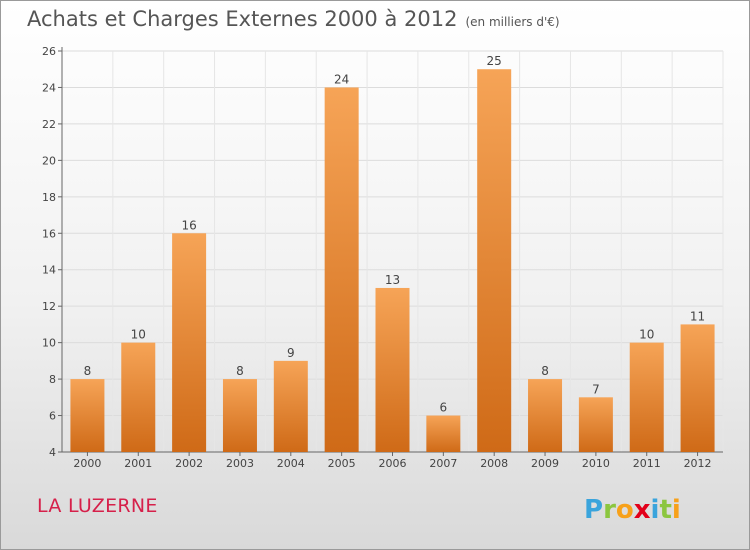 This screenshot has width=750, height=550. What do you see at coordinates (52, 452) in the screenshot?
I see `y-tick-label: 4` at bounding box center [52, 452].